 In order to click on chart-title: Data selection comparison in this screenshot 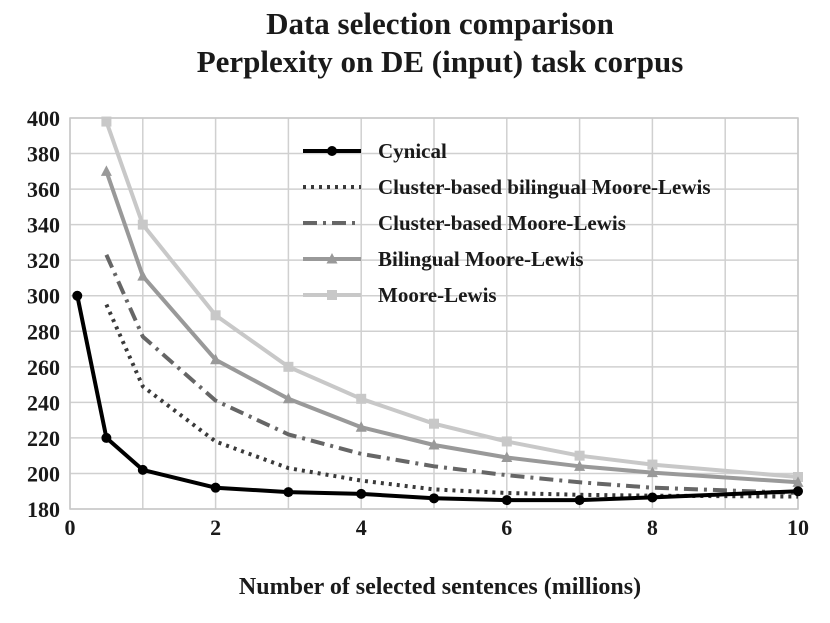, I will do `click(440, 23)`.